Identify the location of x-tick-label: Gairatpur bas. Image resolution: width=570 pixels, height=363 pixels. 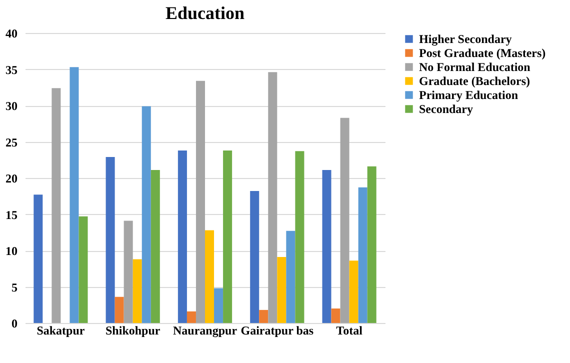
(277, 331).